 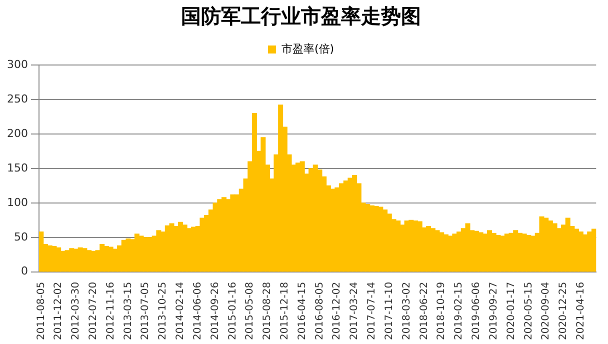 I want to click on legend-label: 市盈率(倍), so click(x=307, y=49).